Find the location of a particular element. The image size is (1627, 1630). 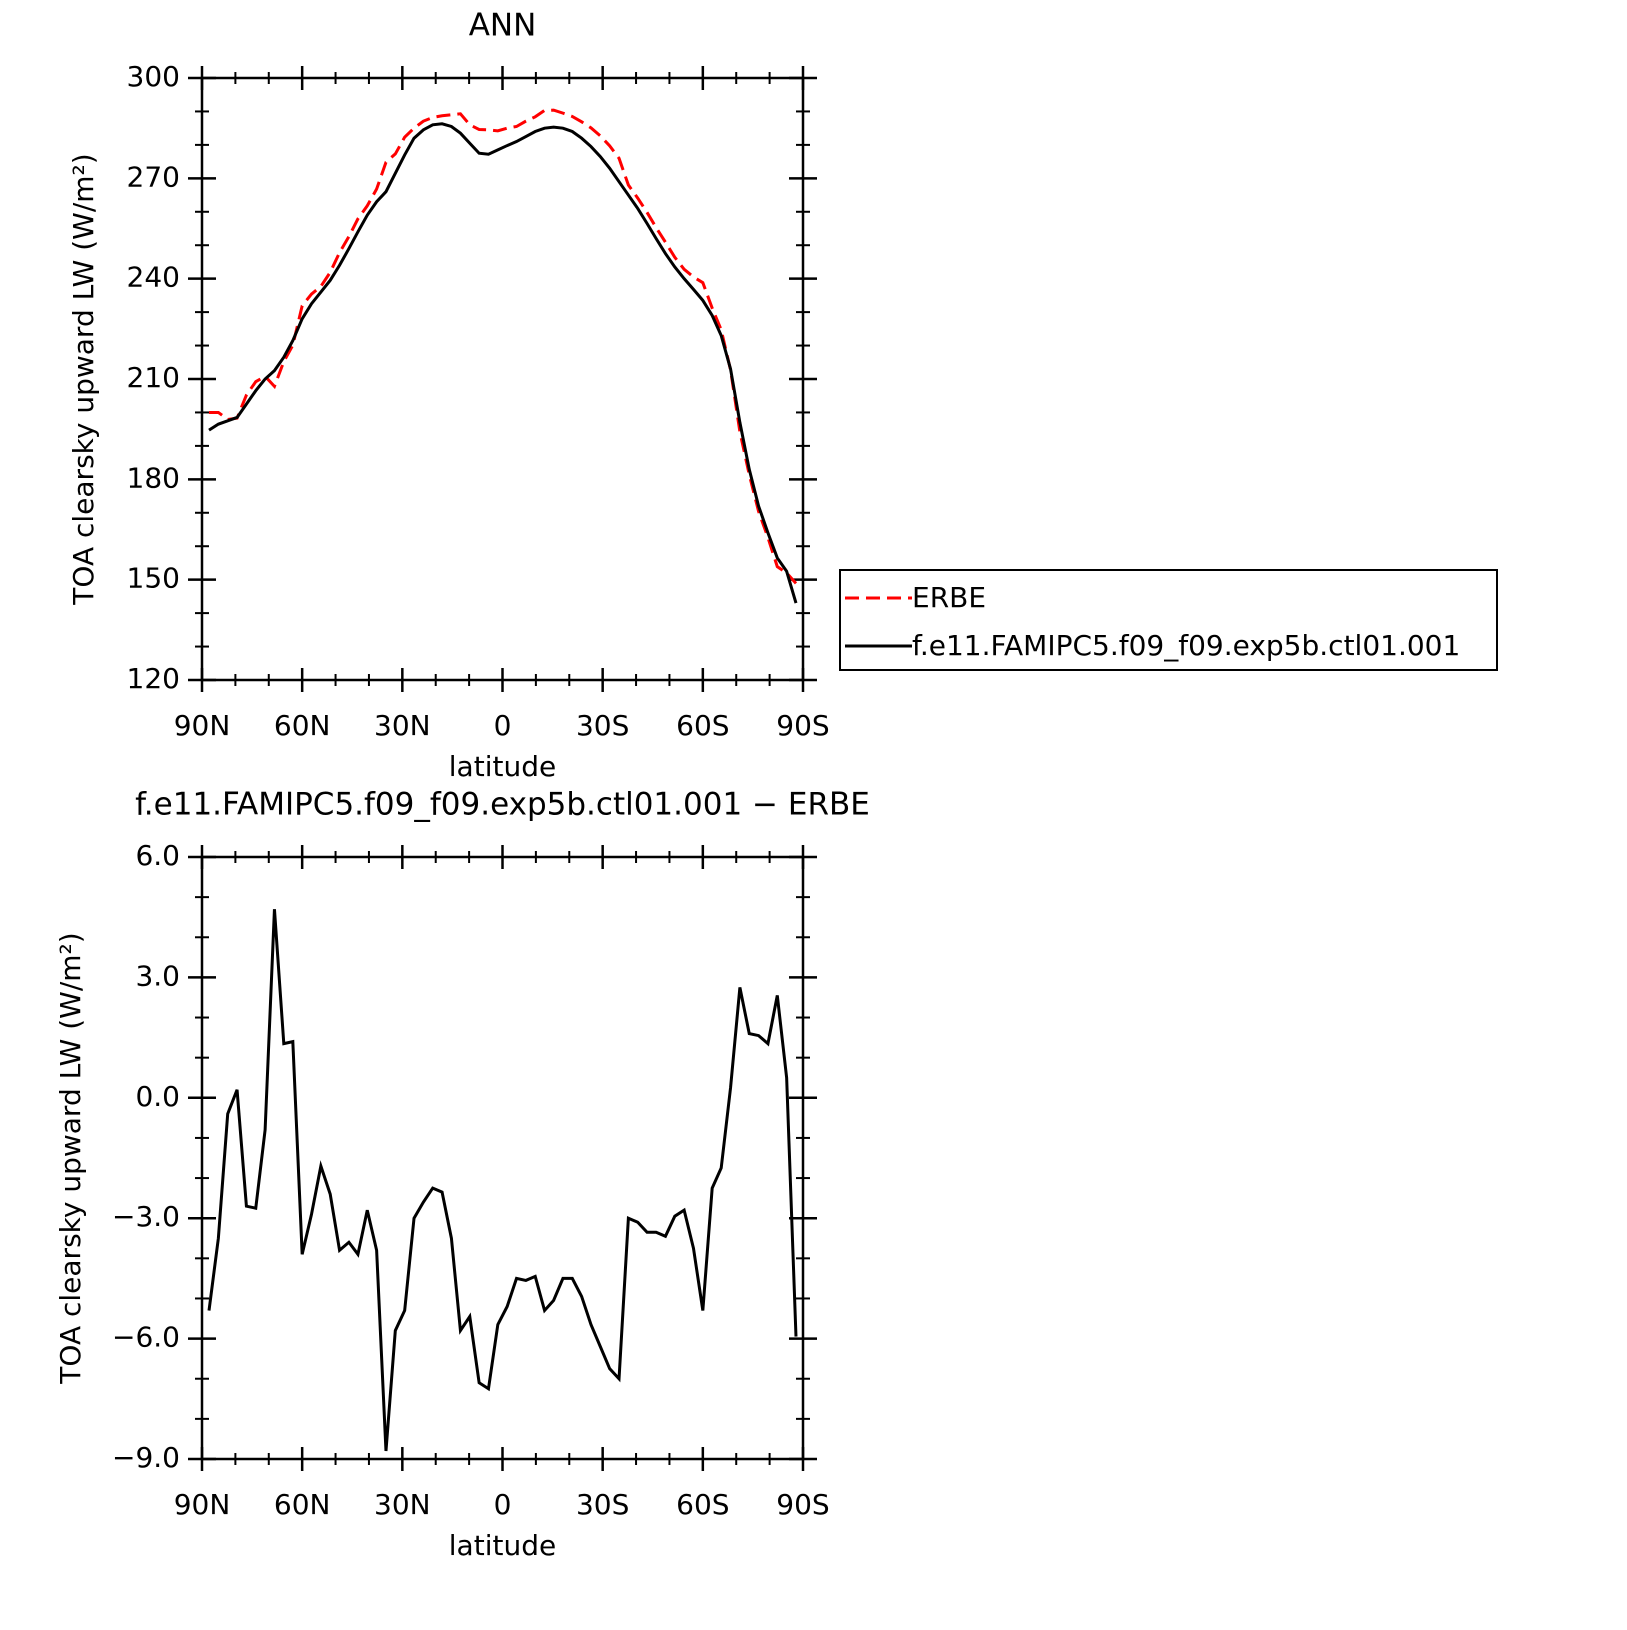

y-tick-label: −6.0 is located at coordinates (146, 1337).